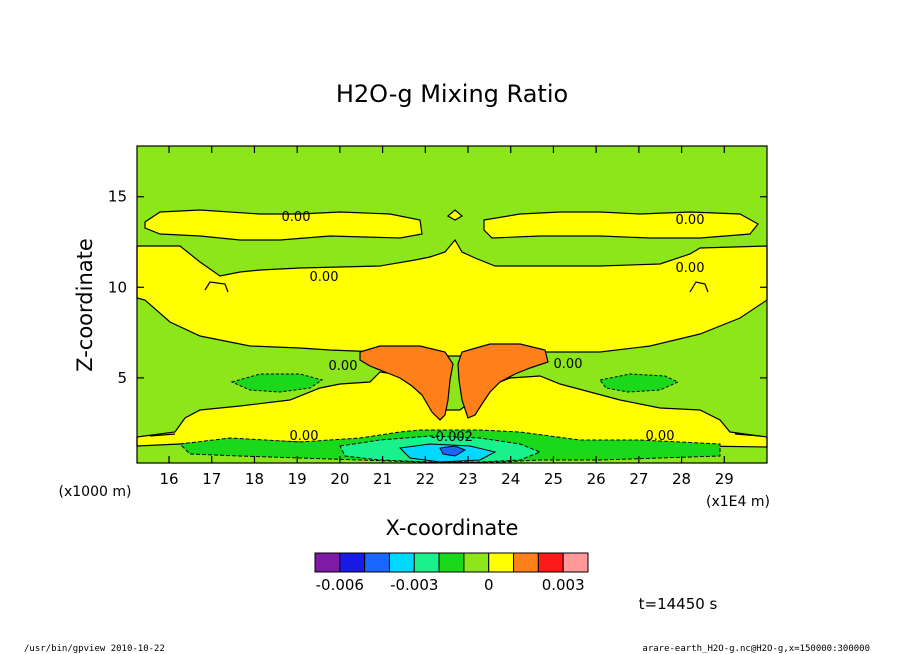 The image size is (904, 654). What do you see at coordinates (95, 492) in the screenshot?
I see `y-axis-unit: (x1000 m)` at bounding box center [95, 492].